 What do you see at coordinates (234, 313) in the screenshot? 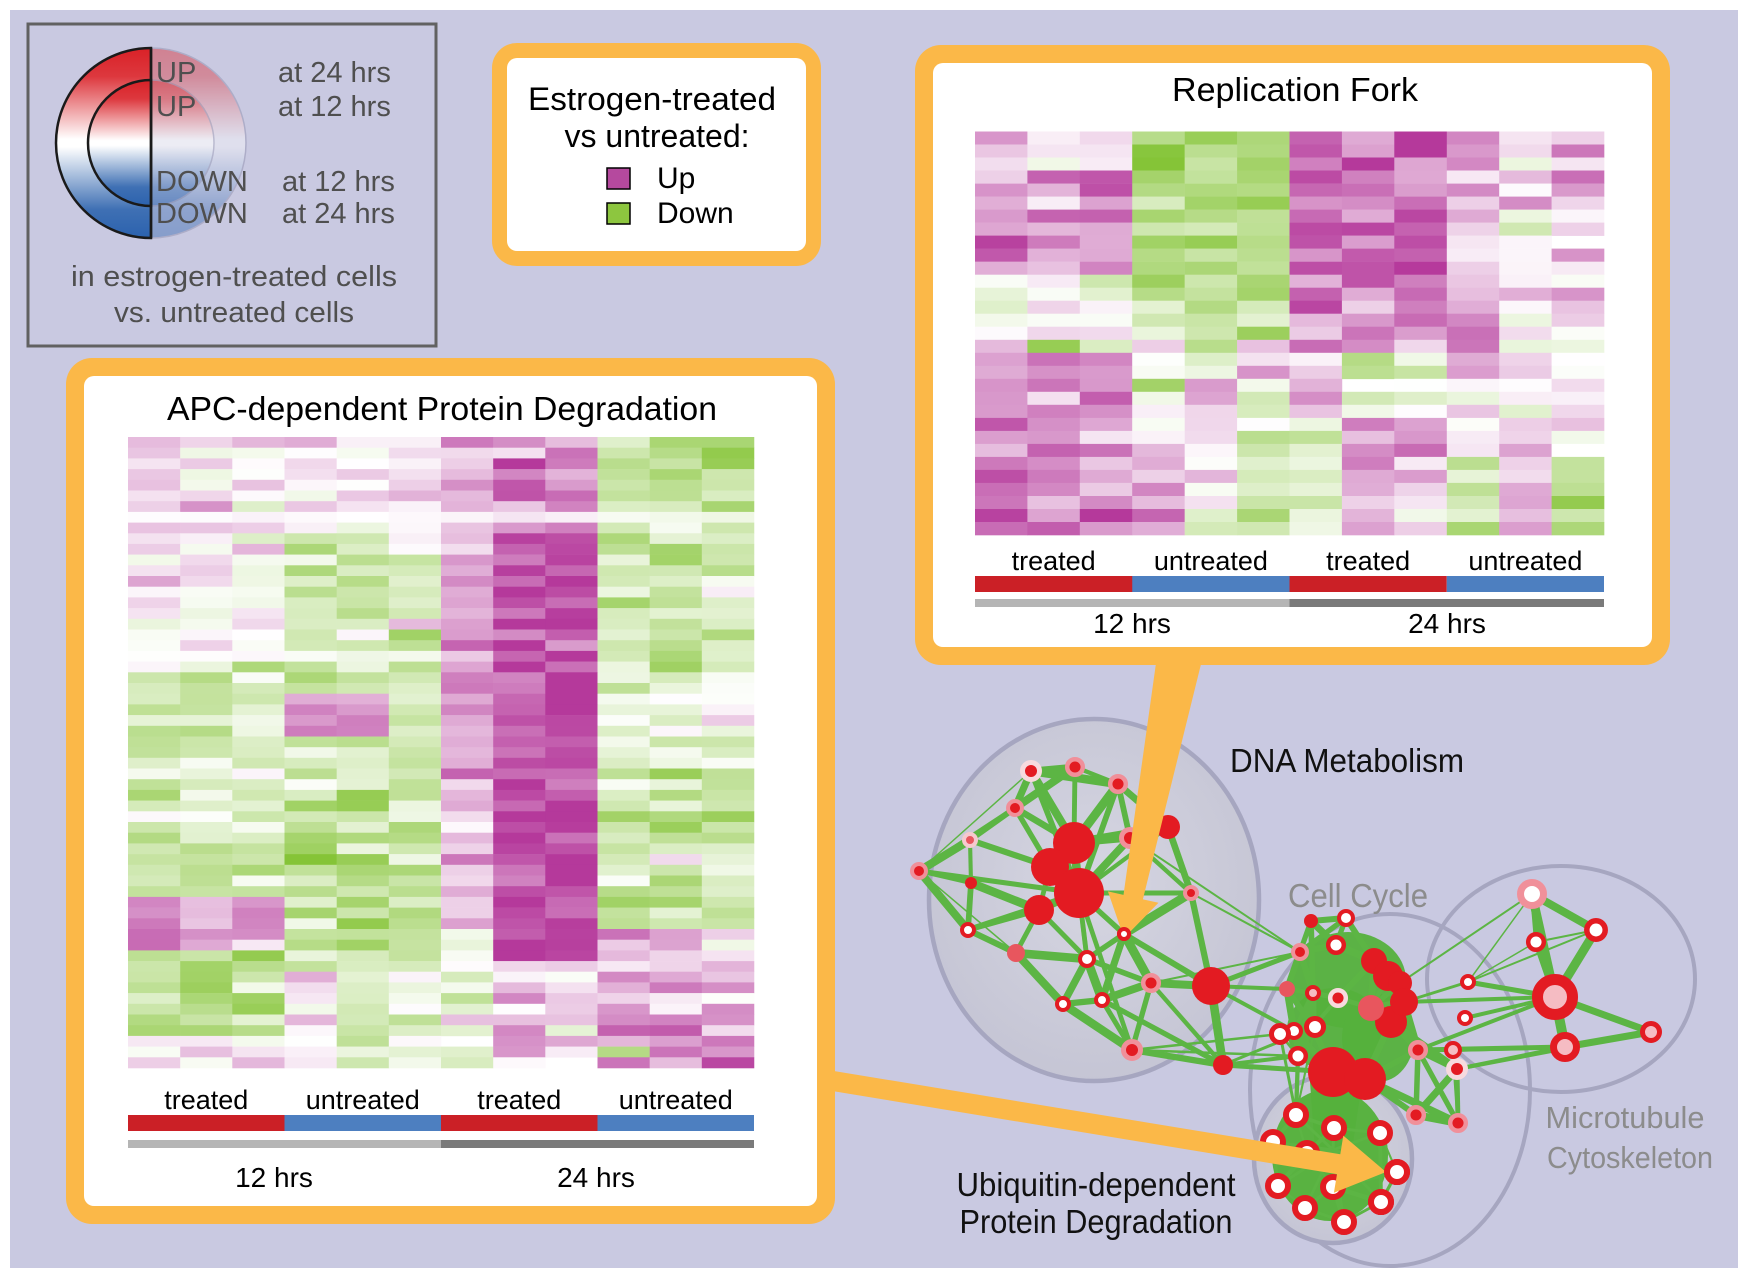
I see `svg-text: vs. untreated cells` at bounding box center [234, 313].